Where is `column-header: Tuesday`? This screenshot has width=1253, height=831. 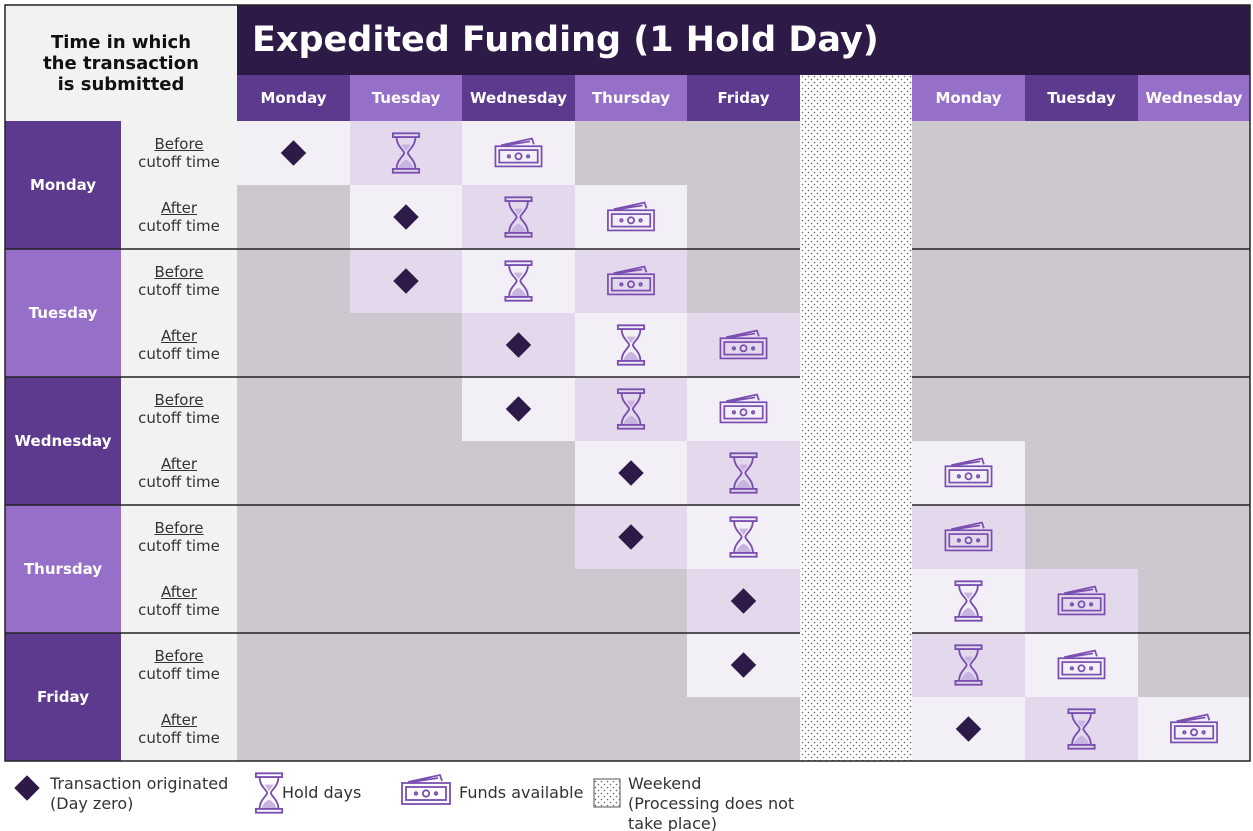 column-header: Tuesday is located at coordinates (406, 98).